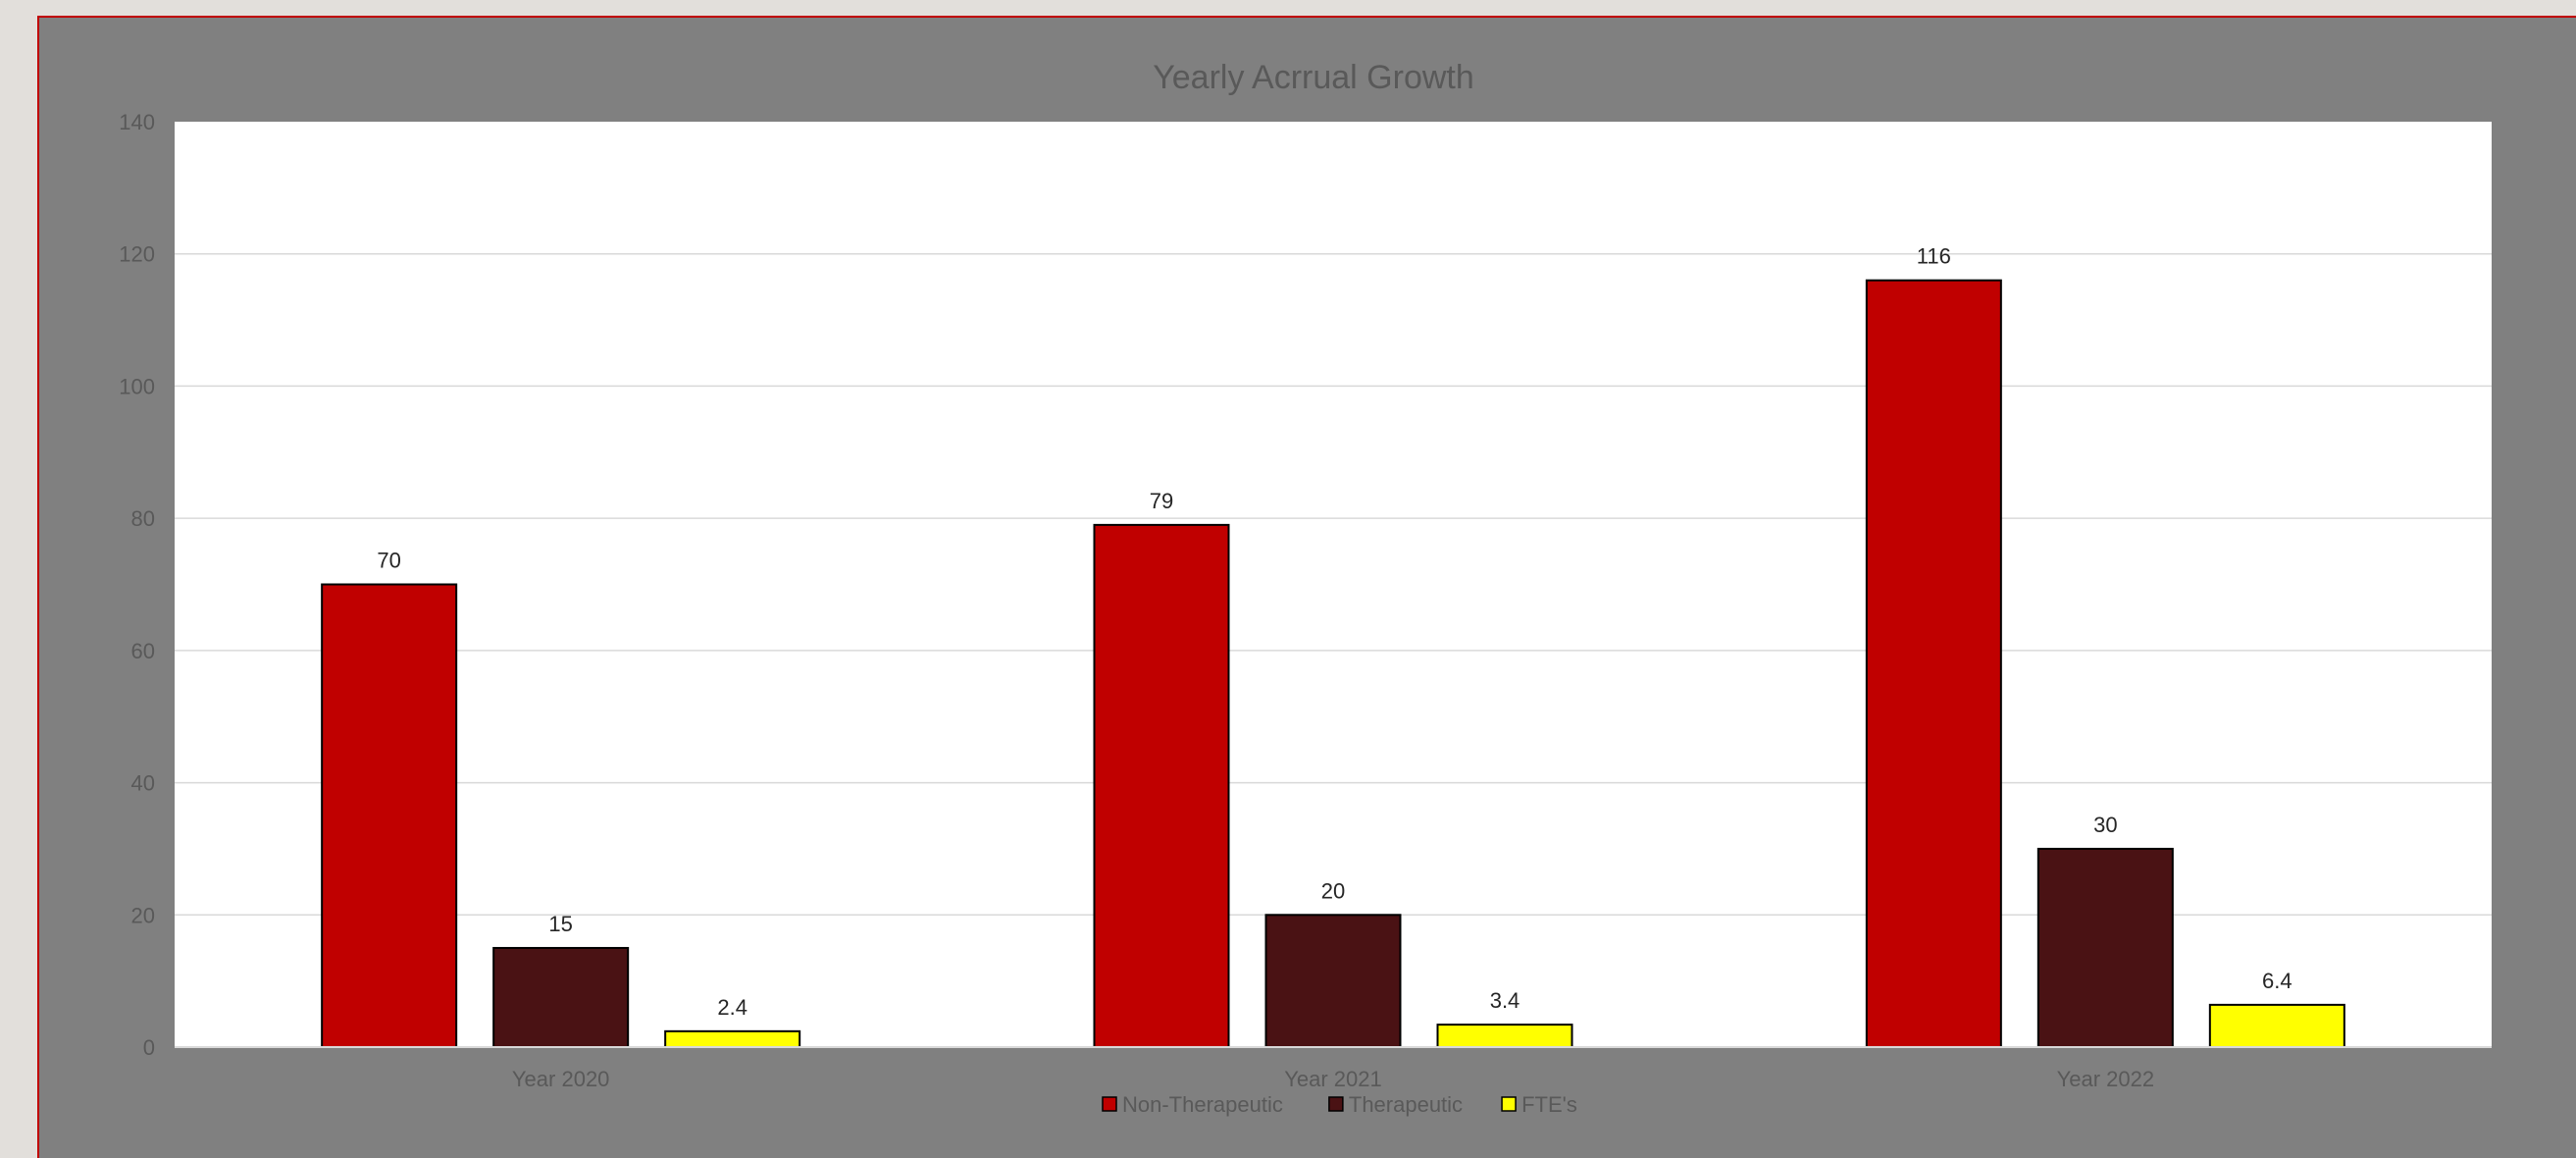 The width and height of the screenshot is (2576, 1158). Describe the element at coordinates (149, 1047) in the screenshot. I see `y-tick-label: 0` at that location.